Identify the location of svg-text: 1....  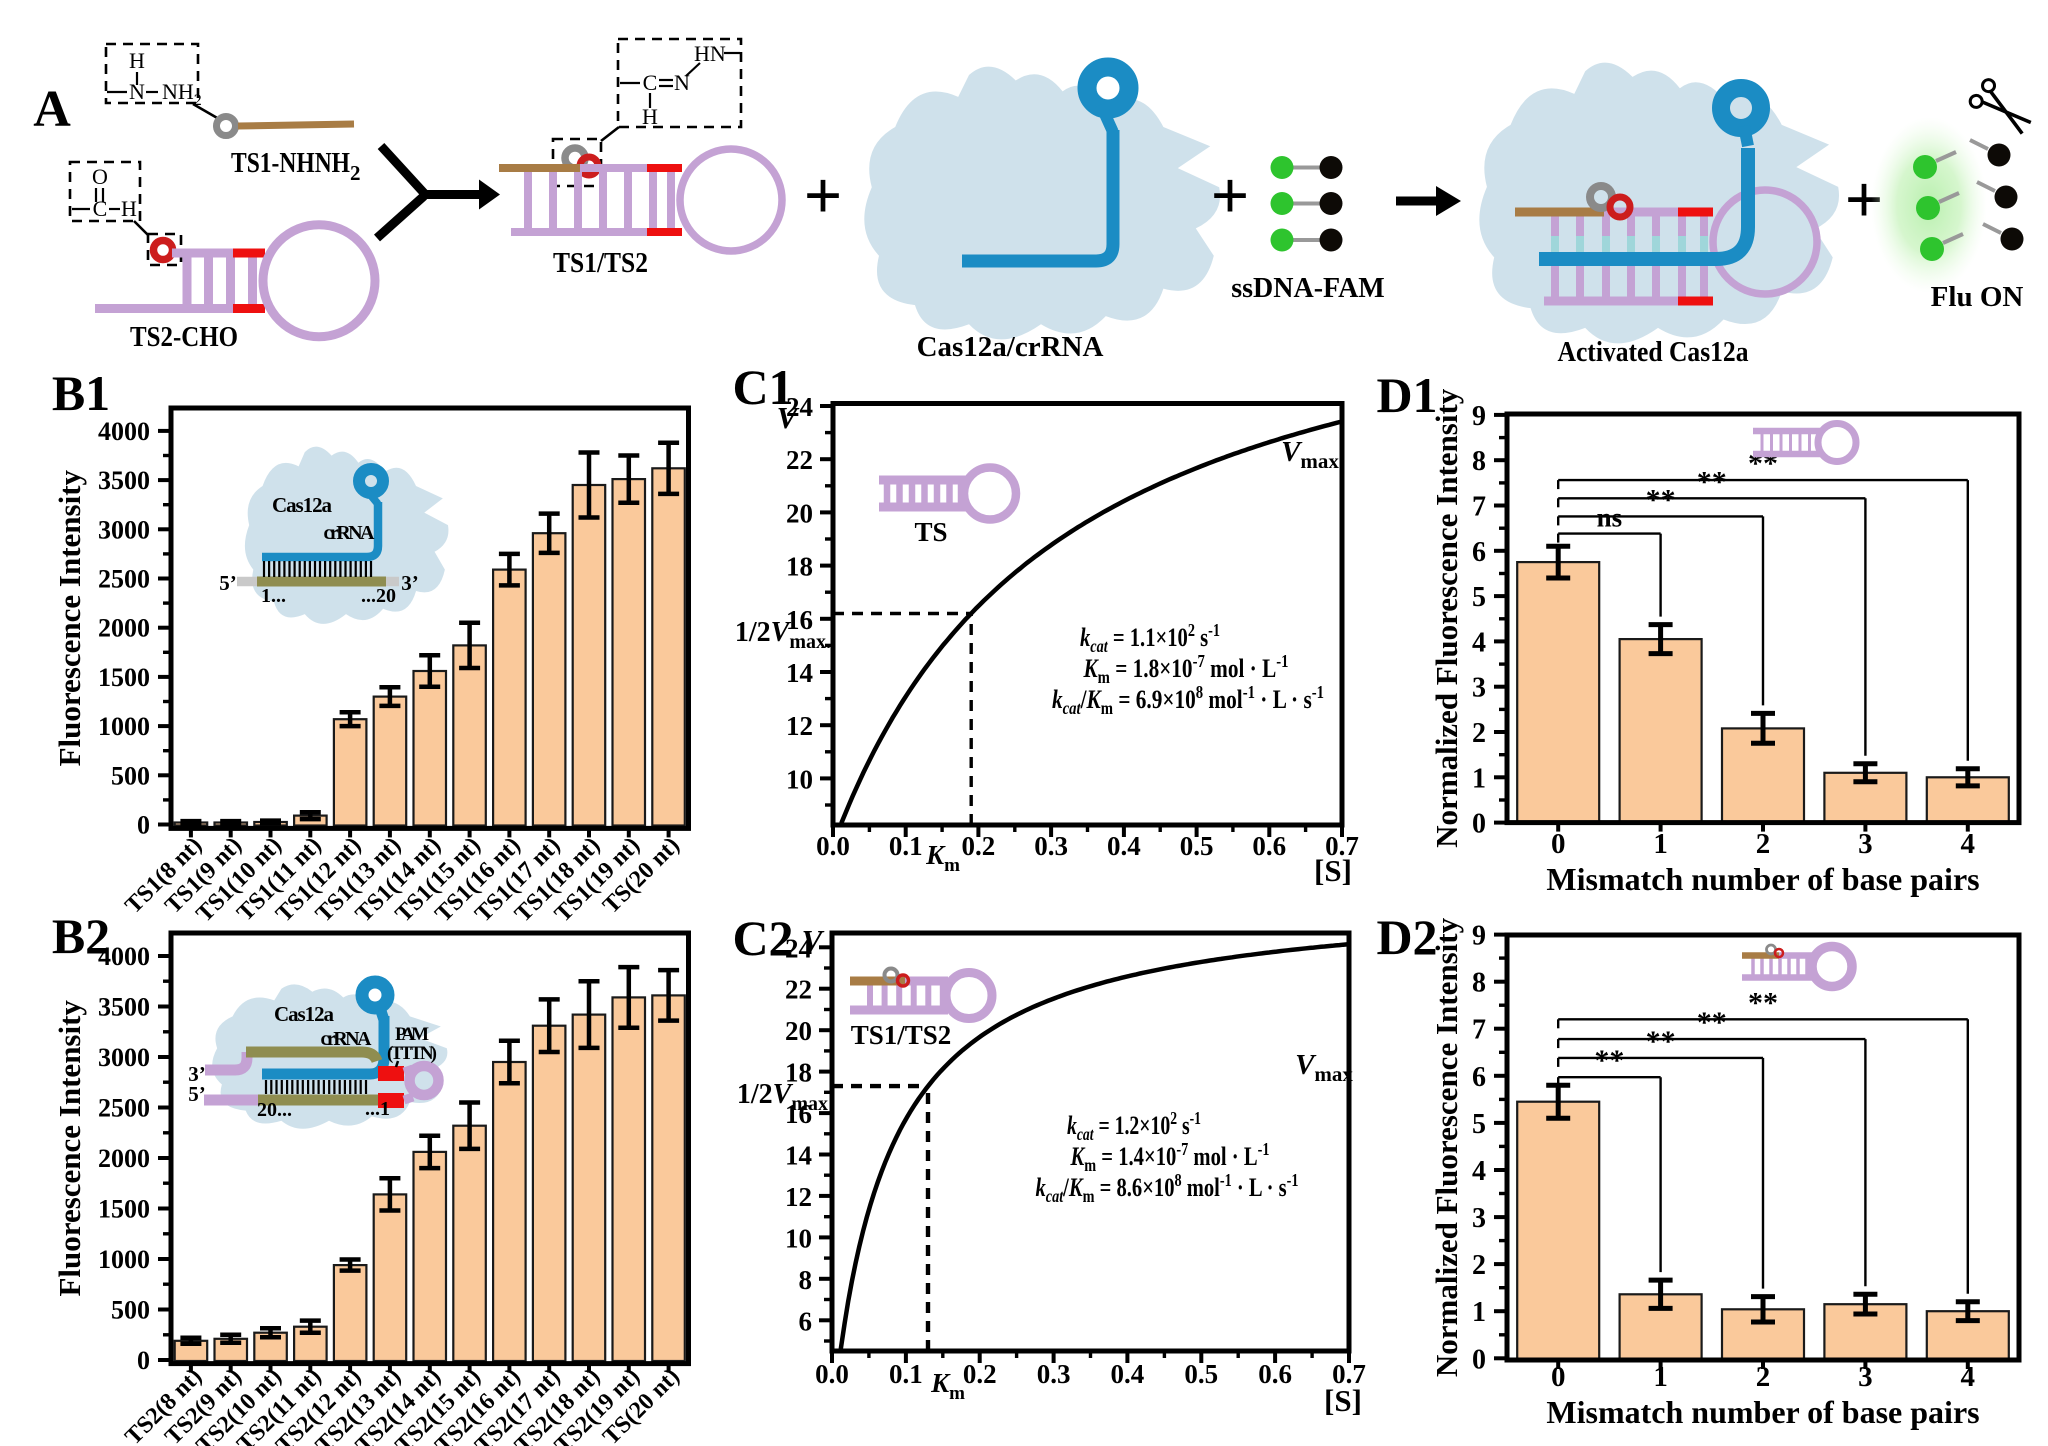
(273, 596).